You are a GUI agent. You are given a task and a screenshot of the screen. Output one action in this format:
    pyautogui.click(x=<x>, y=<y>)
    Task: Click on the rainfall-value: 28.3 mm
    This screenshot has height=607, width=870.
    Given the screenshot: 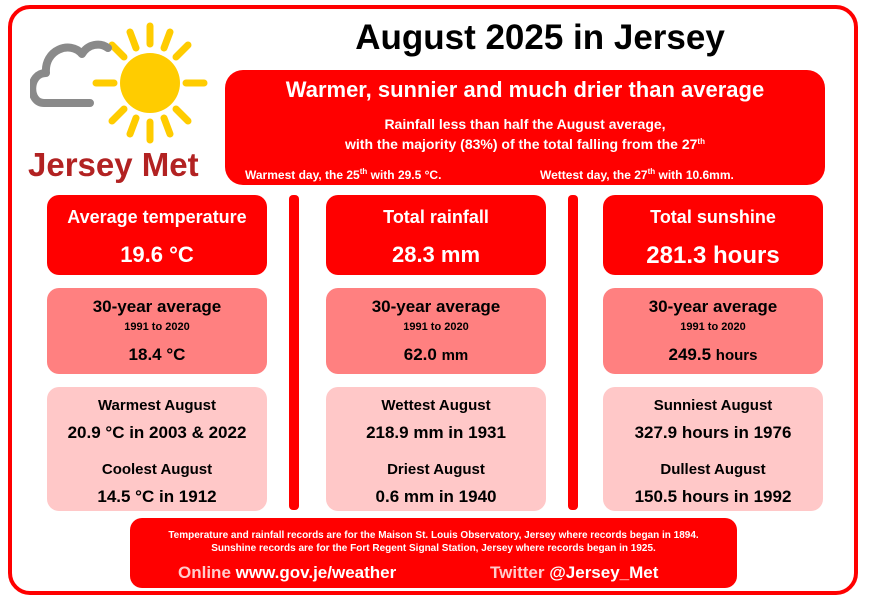 What is the action you would take?
    pyautogui.click(x=436, y=254)
    